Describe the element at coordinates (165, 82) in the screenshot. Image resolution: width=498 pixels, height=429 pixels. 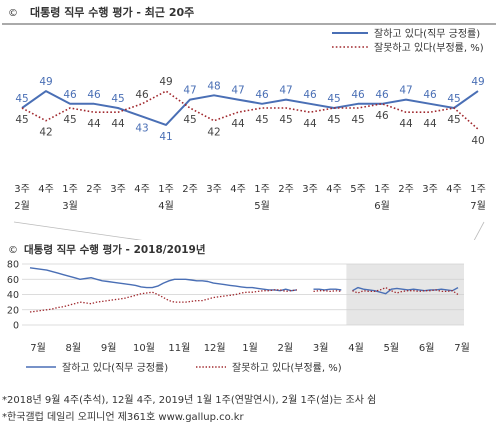
I see `negative-data-label: 49` at that location.